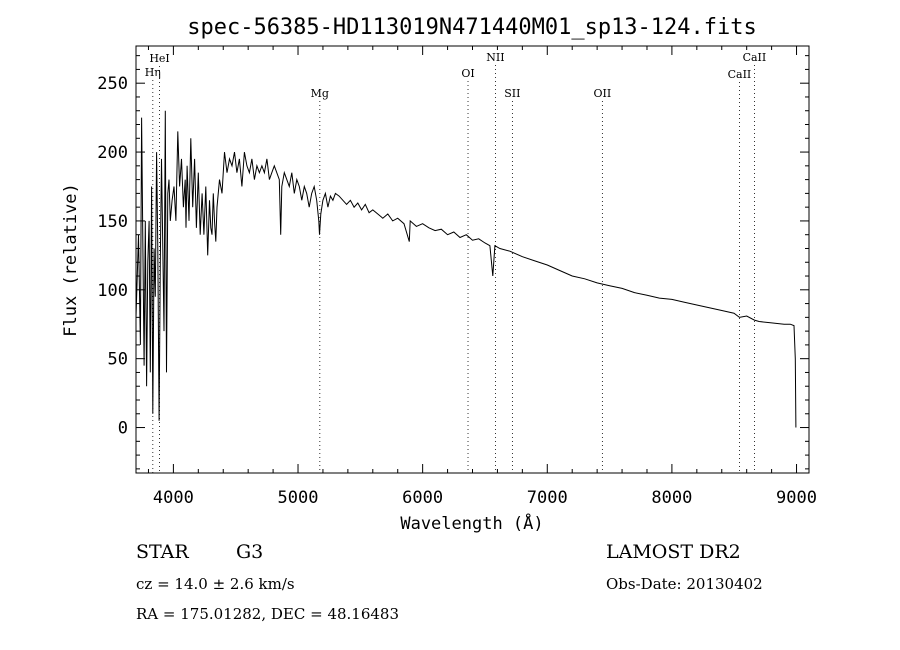  Describe the element at coordinates (467, 73) in the screenshot. I see `annotation-label: OI` at that location.